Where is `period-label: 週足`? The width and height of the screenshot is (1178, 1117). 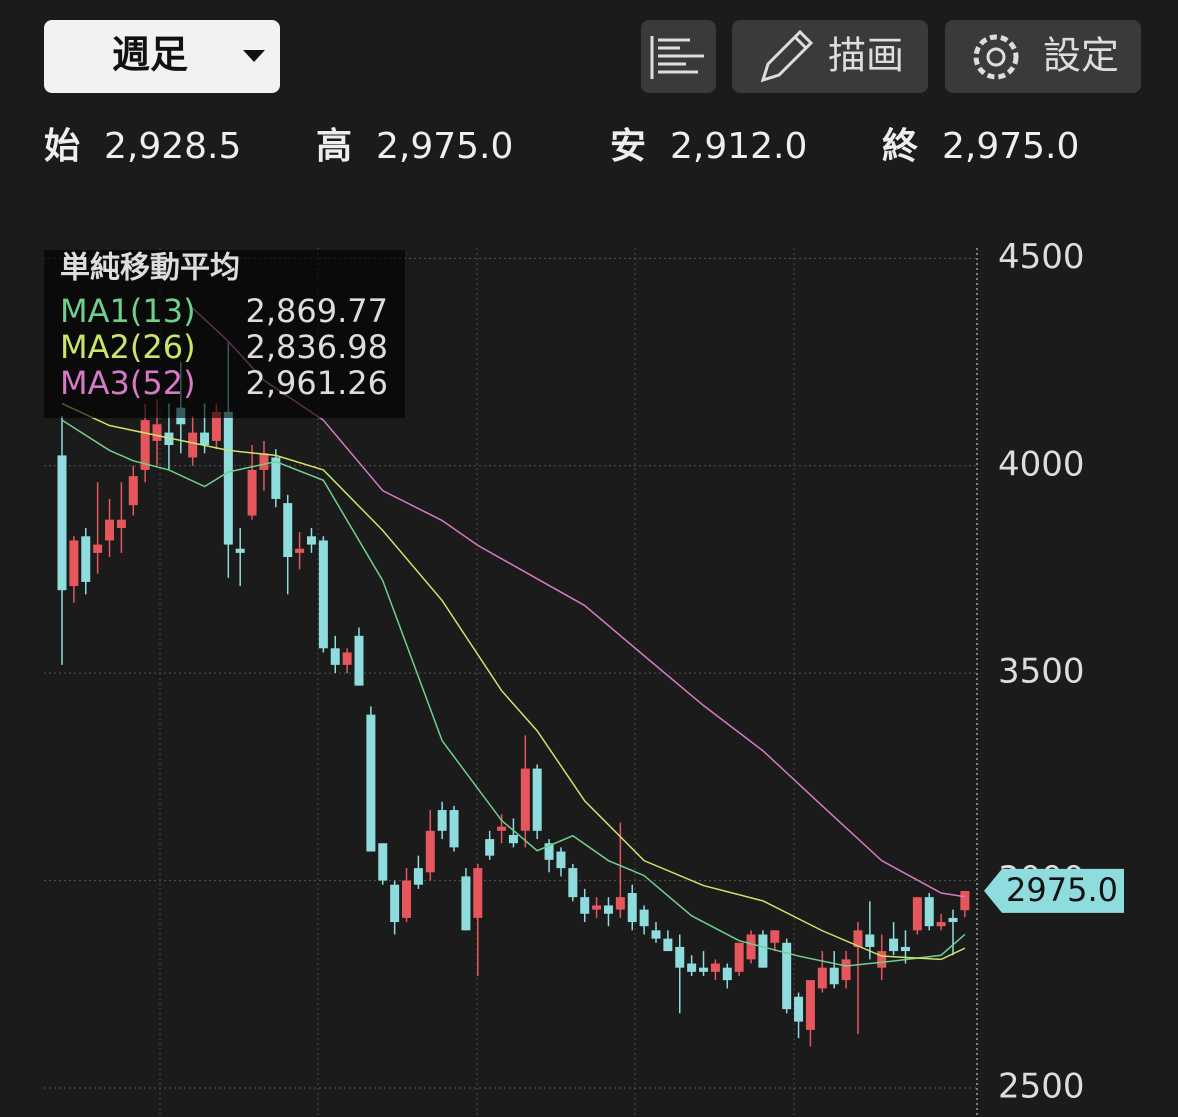
period-label: 週足 is located at coordinates (150, 55).